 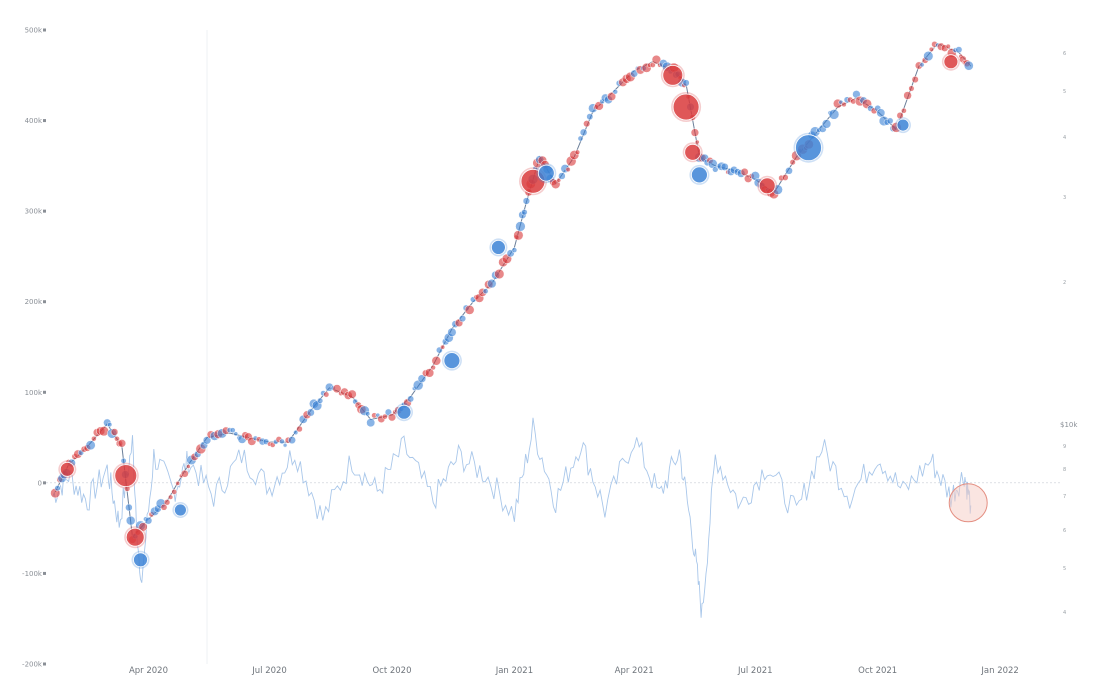 I want to click on highlight-circle, so click(x=968, y=503).